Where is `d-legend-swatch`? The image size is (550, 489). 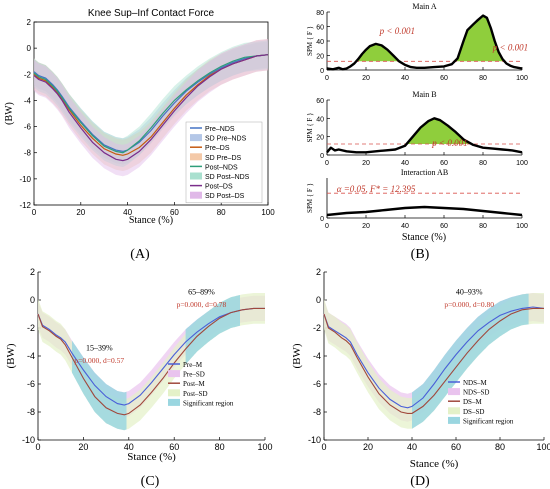
d-legend-swatch is located at coordinates (454, 420).